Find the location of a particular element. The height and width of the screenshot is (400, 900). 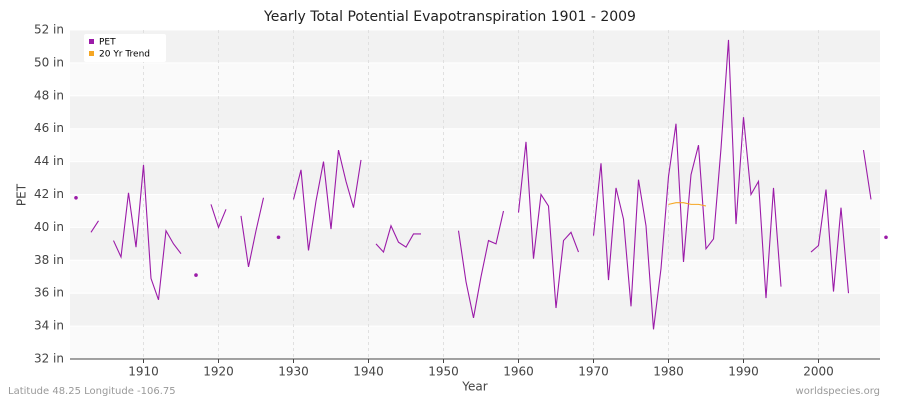

footer-right: worldspecies.org is located at coordinates (838, 391).